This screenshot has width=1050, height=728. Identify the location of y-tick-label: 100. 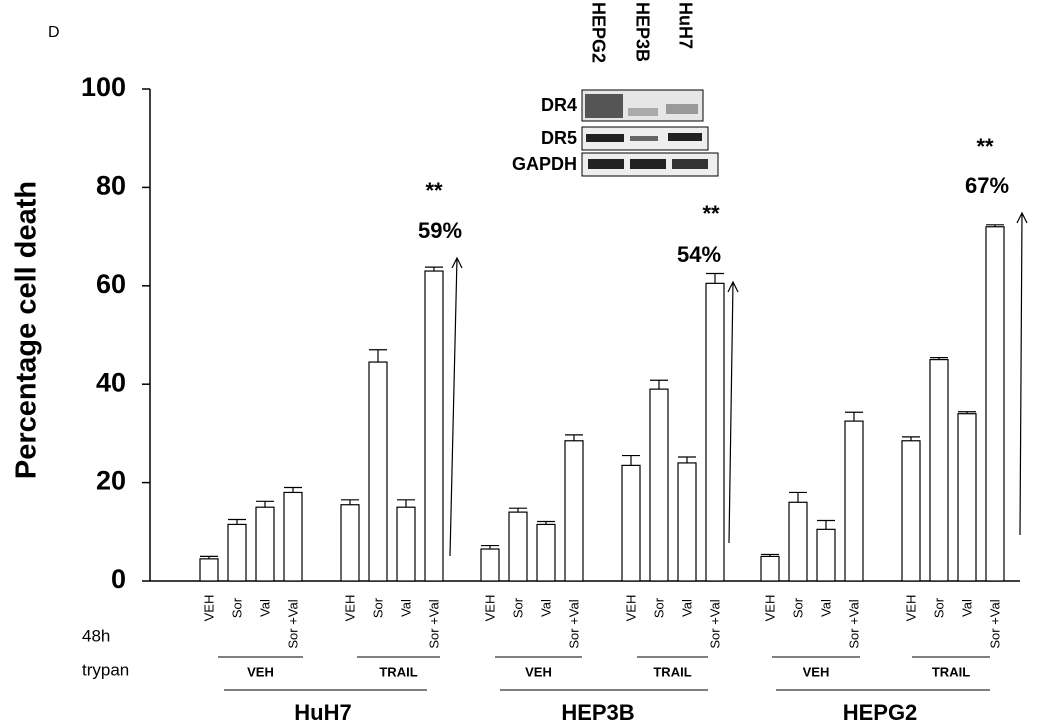
(103, 87).